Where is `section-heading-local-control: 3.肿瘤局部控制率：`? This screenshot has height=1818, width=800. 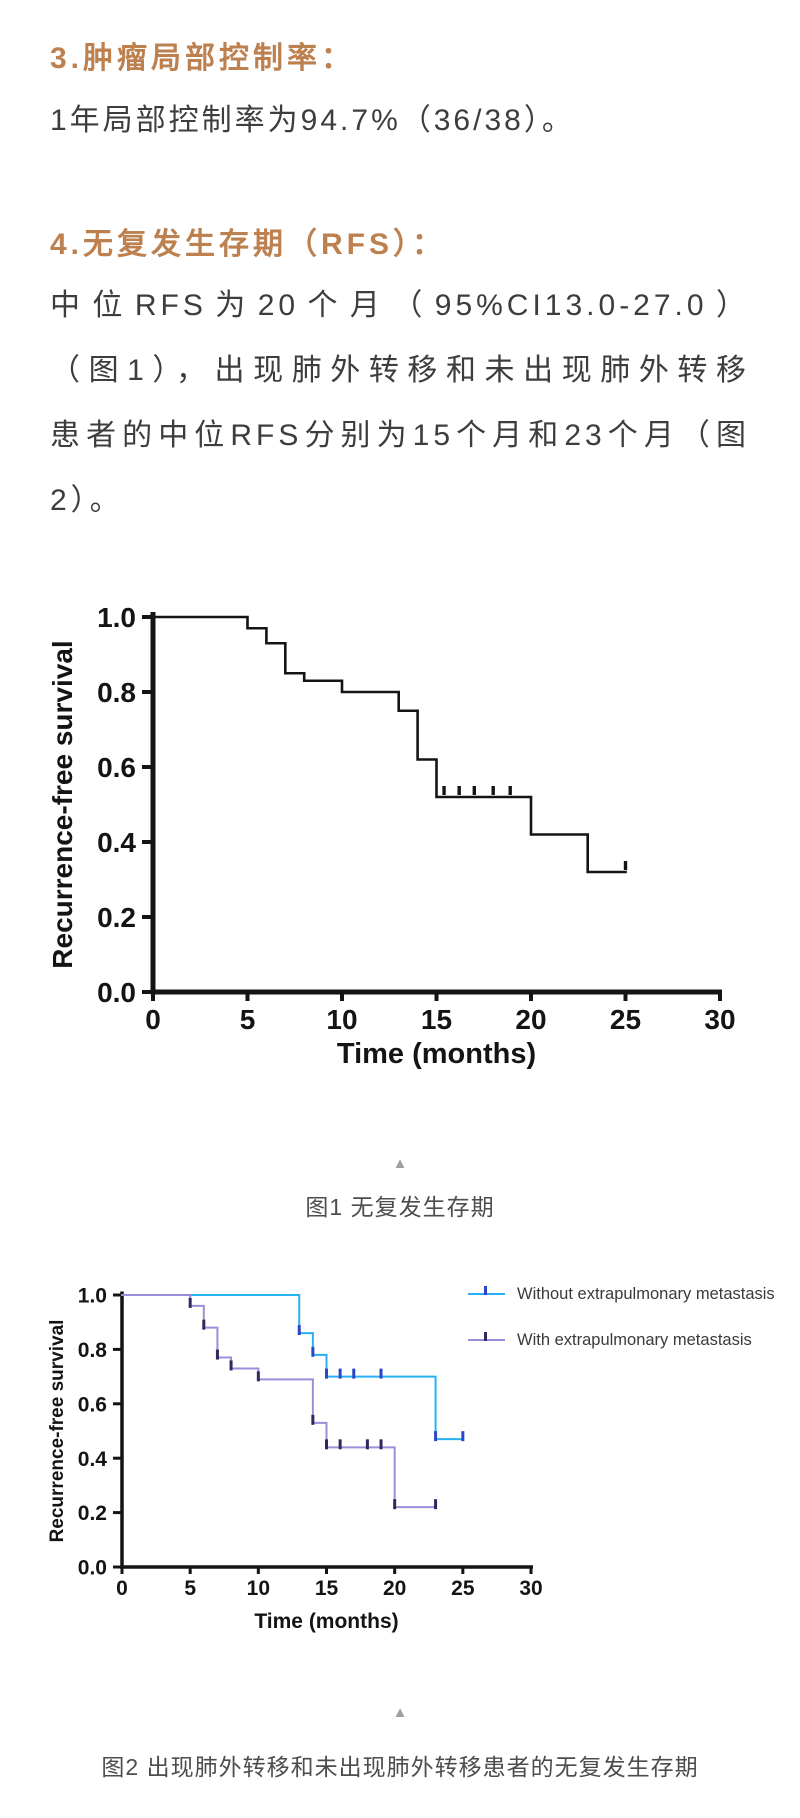
section-heading-local-control: 3.肿瘤局部控制率： is located at coordinates (203, 58).